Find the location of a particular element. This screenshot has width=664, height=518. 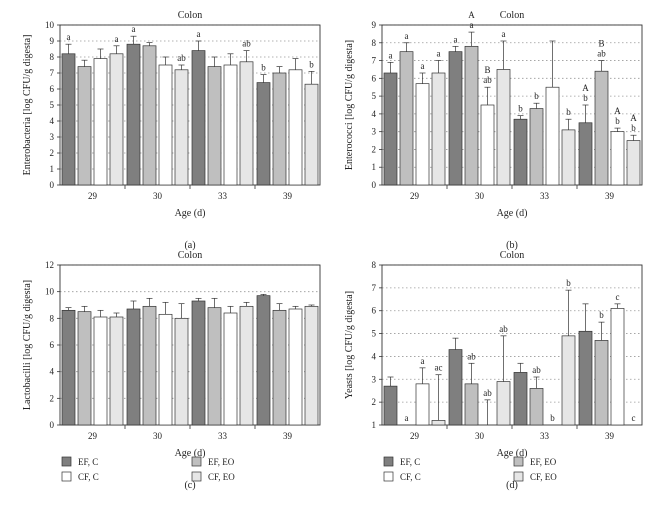

y-tick-label: 10 is located at coordinates (50, 25).